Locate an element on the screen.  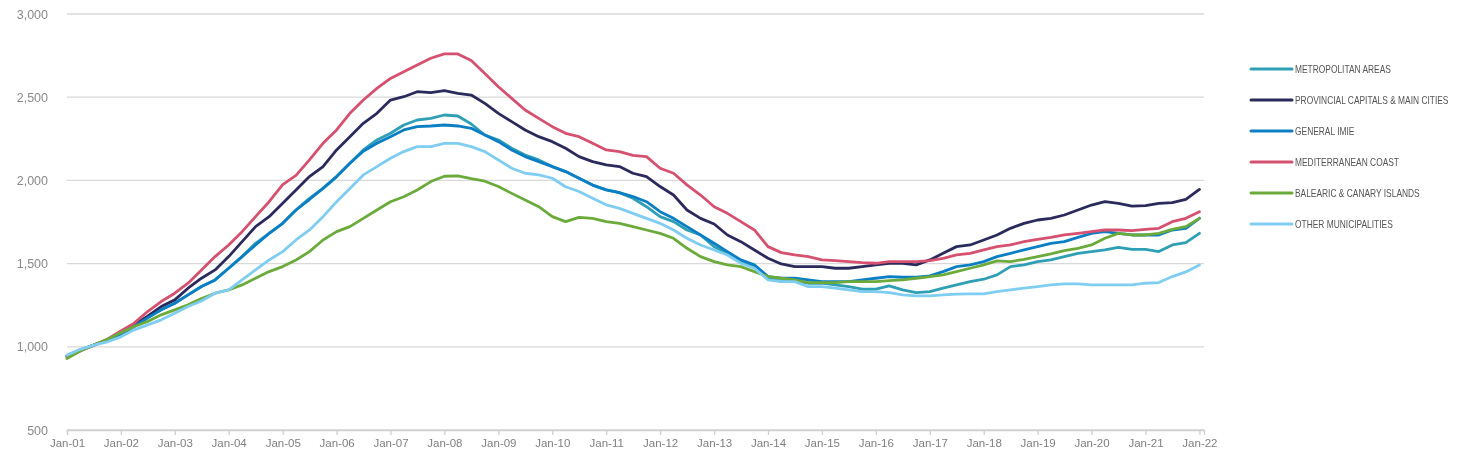
x-tick-label: Jan-05 is located at coordinates (283, 443).